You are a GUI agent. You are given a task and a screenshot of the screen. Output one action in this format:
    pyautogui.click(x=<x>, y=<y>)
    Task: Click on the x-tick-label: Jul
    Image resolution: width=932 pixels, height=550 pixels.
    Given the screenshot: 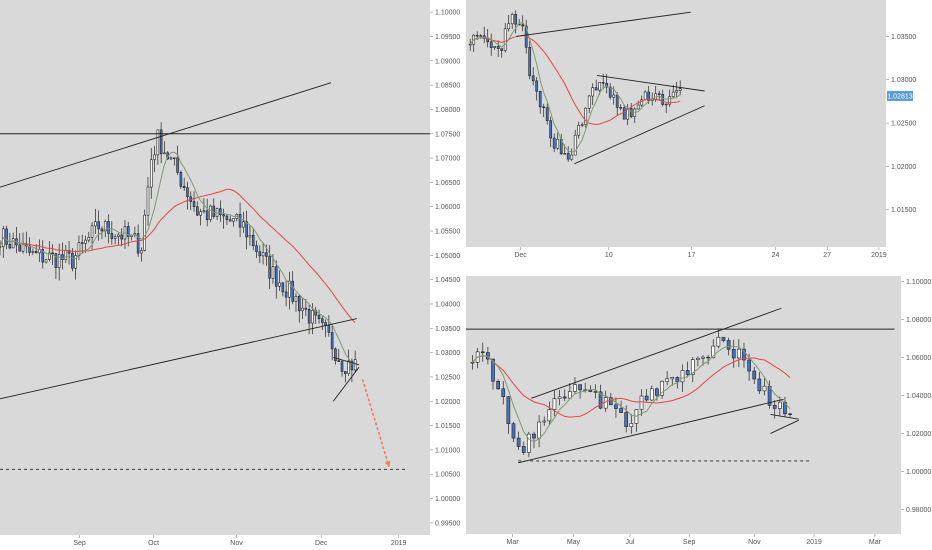 What is the action you would take?
    pyautogui.click(x=630, y=542)
    